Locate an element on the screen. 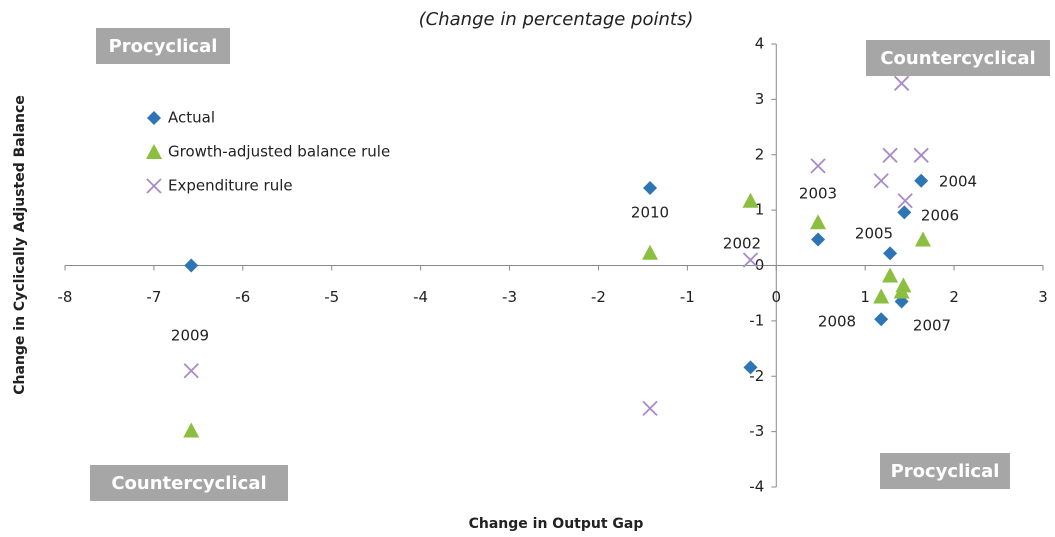  x-tick-label: 2 is located at coordinates (954, 297).